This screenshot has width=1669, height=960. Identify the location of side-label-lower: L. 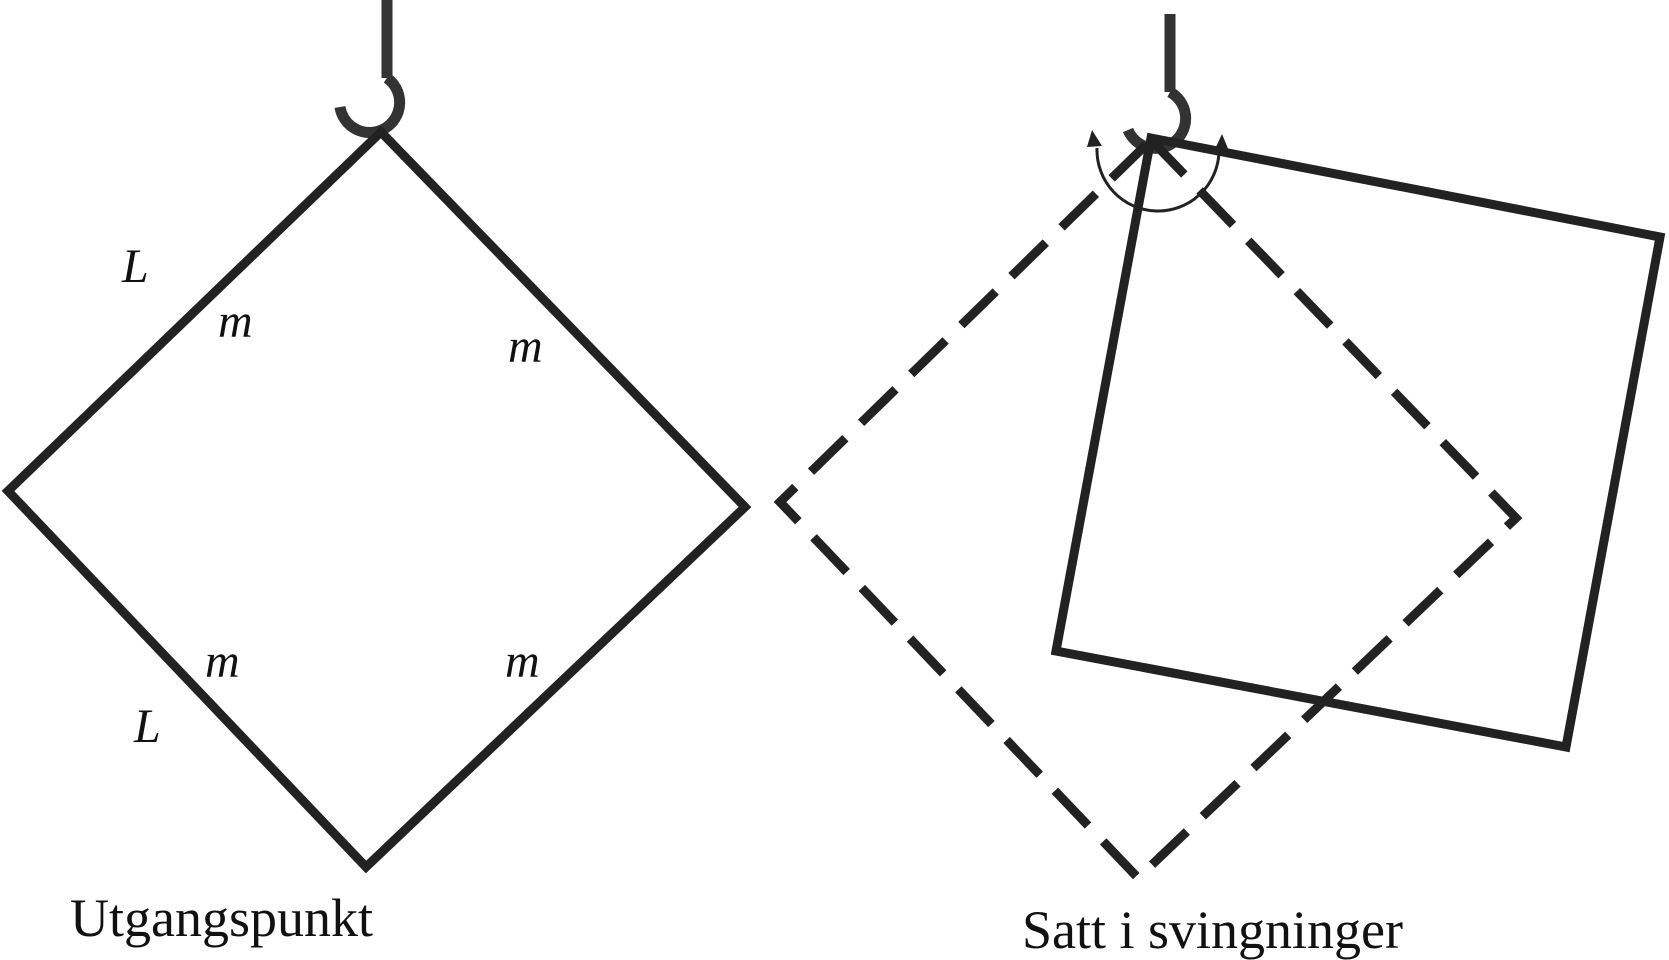
(147, 726).